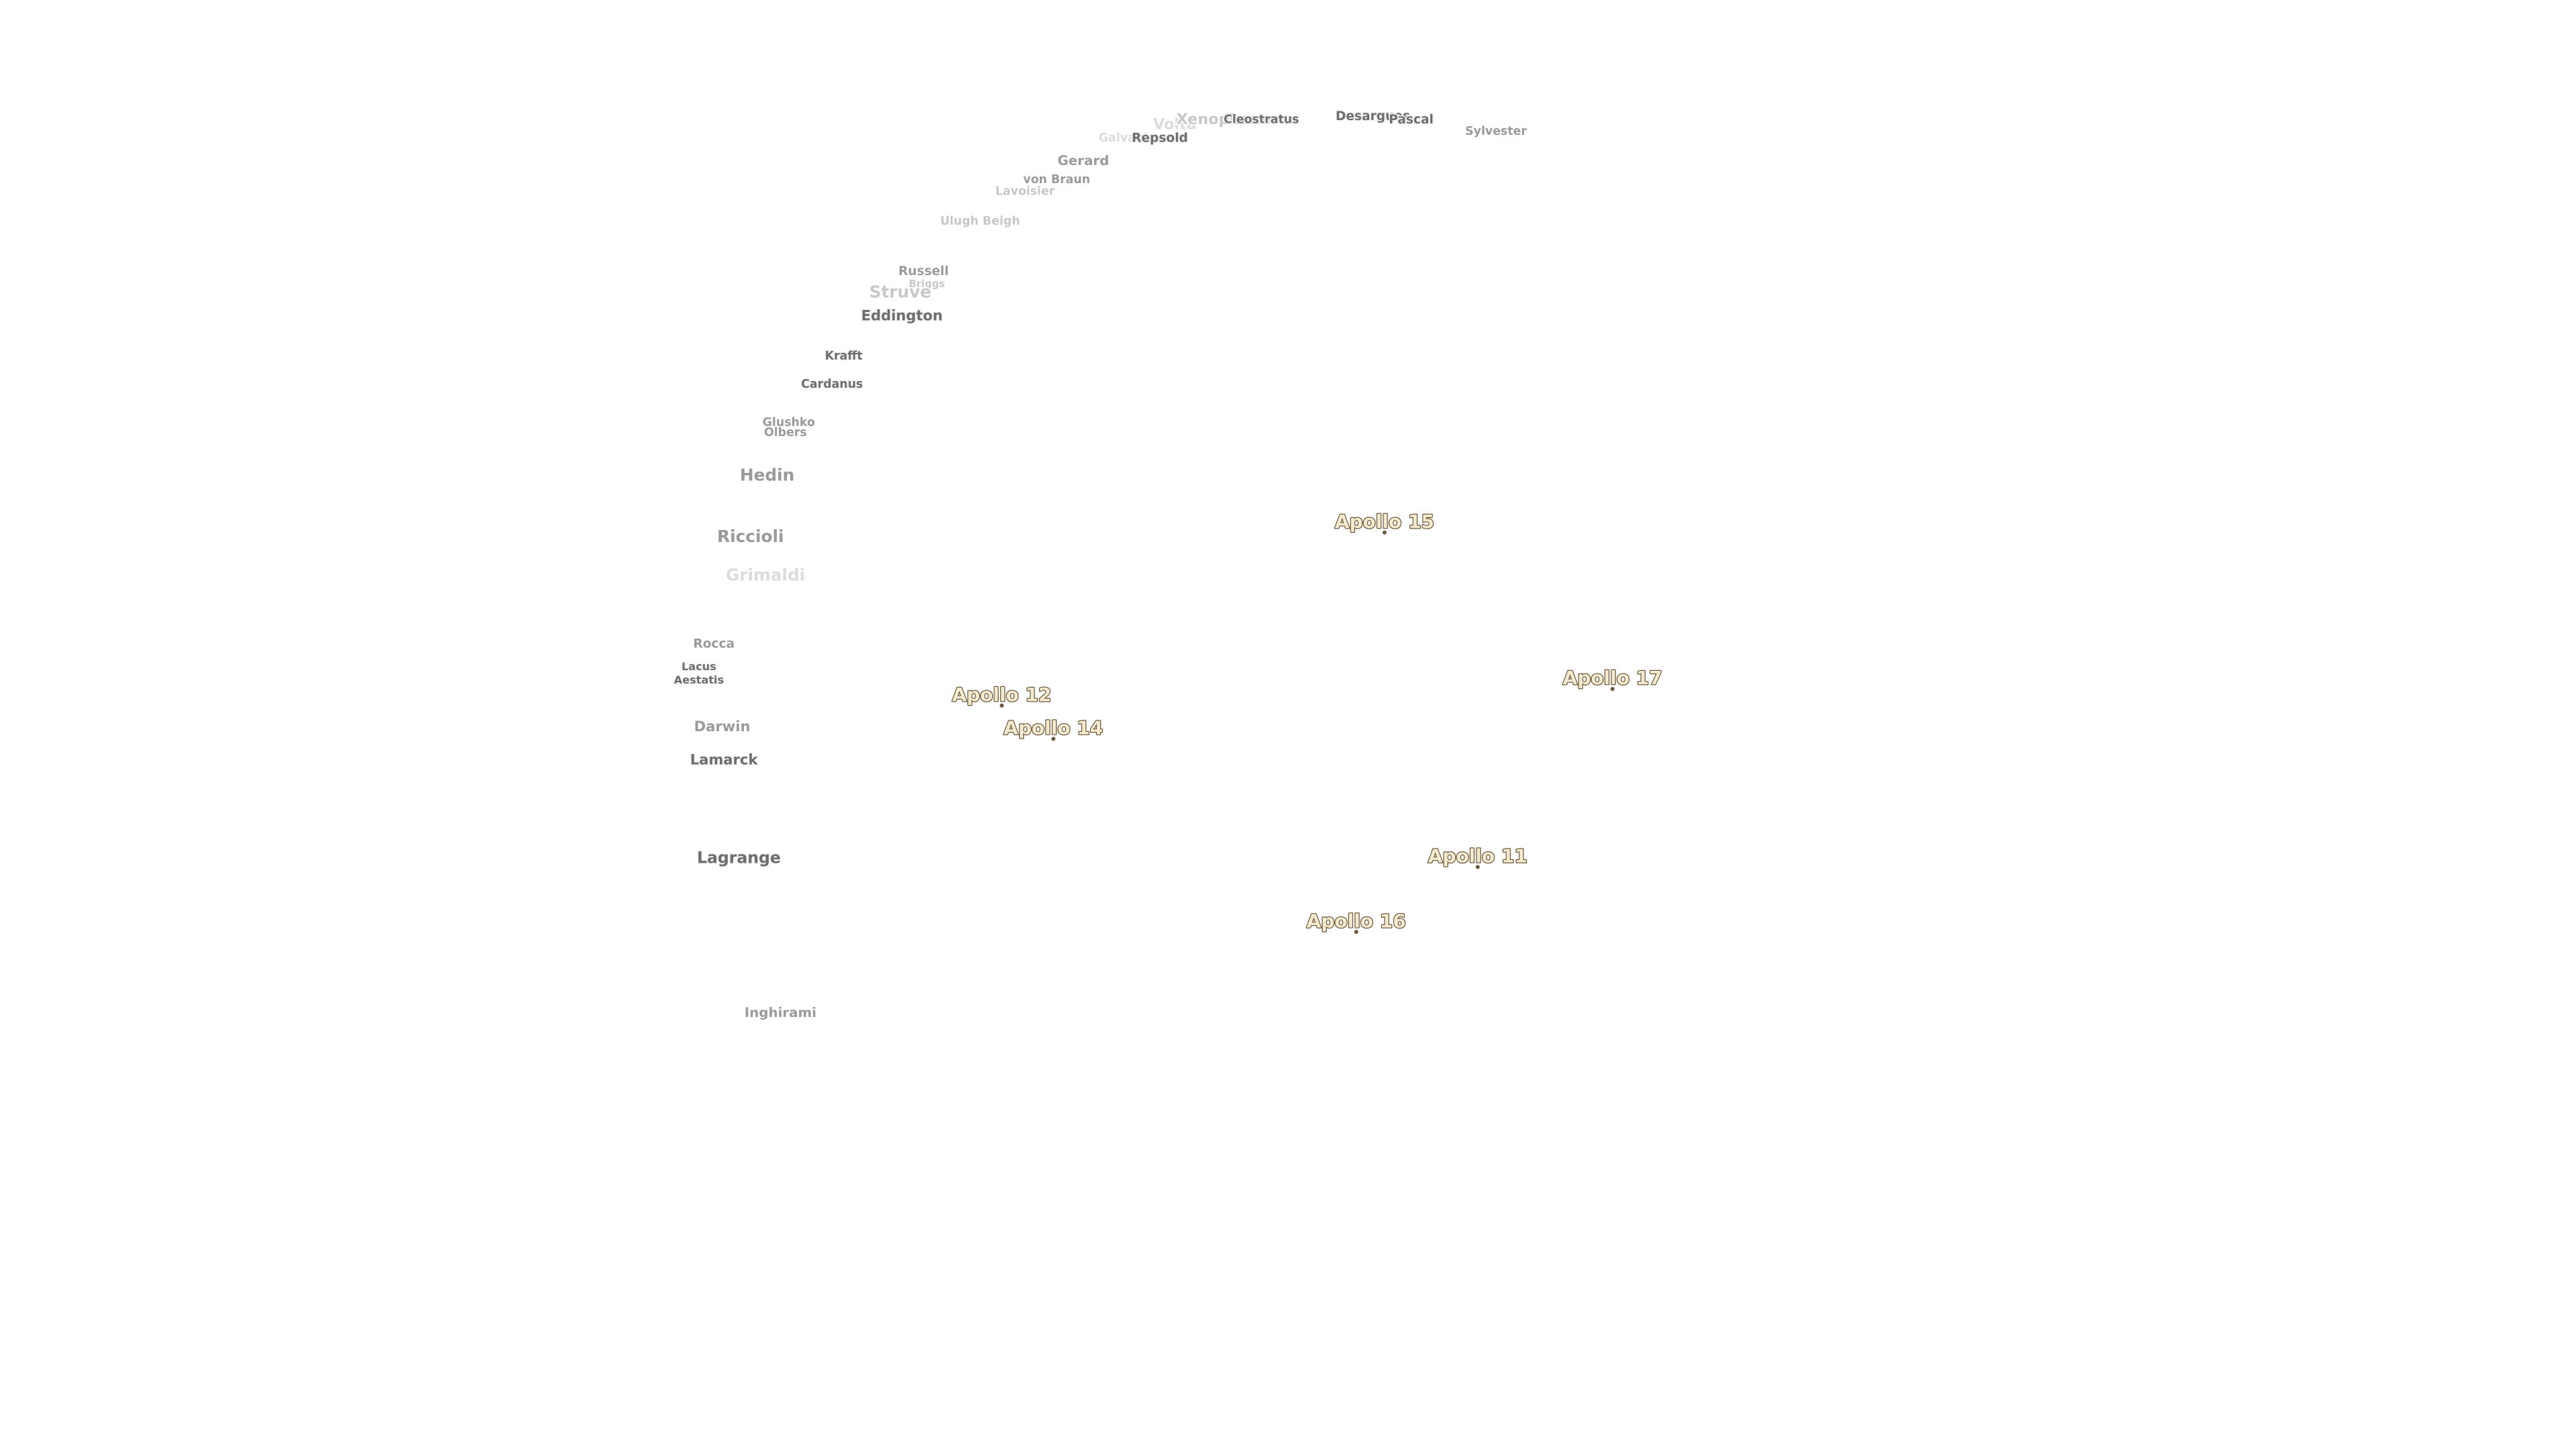 The image size is (2576, 1449). I want to click on crater-label: Lagrange, so click(739, 858).